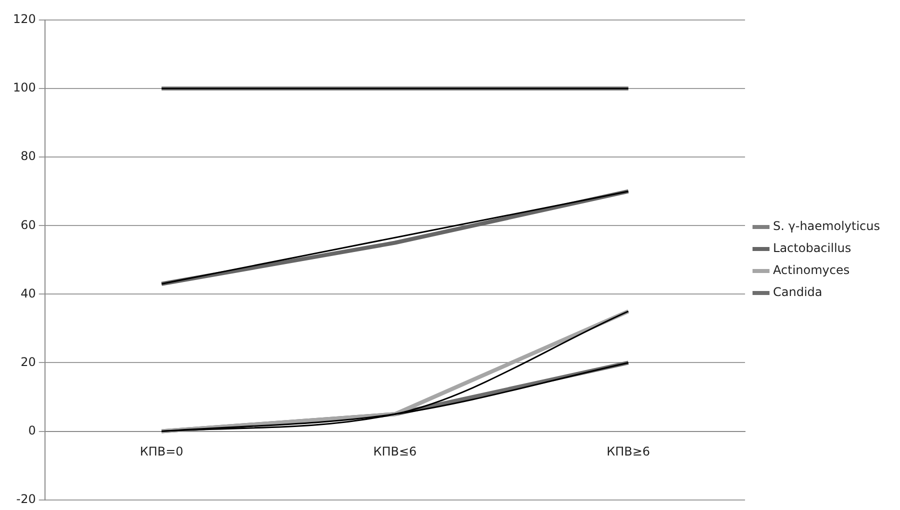 The image size is (900, 510). Describe the element at coordinates (32, 430) in the screenshot. I see `y-tick-label: 0` at that location.